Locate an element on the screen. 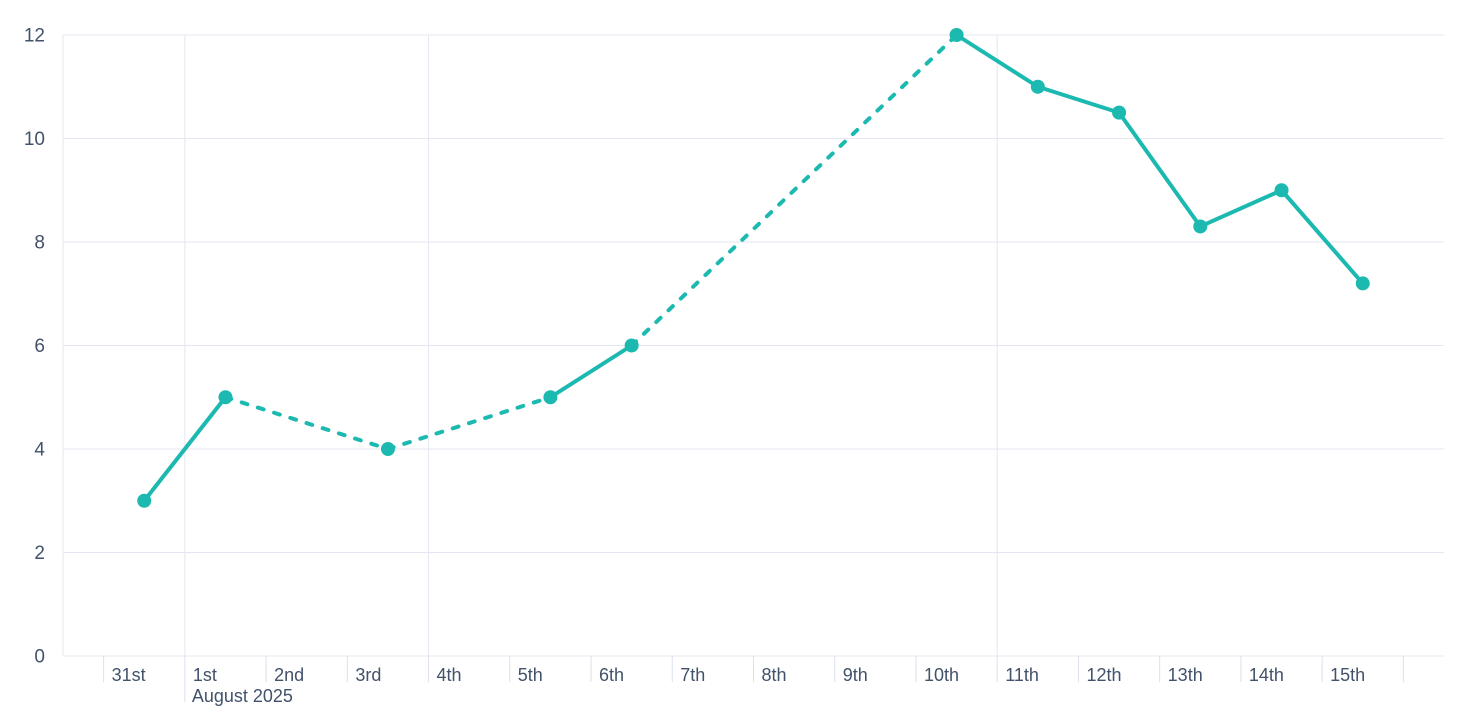  x-axis-label: 14th is located at coordinates (1266, 675).